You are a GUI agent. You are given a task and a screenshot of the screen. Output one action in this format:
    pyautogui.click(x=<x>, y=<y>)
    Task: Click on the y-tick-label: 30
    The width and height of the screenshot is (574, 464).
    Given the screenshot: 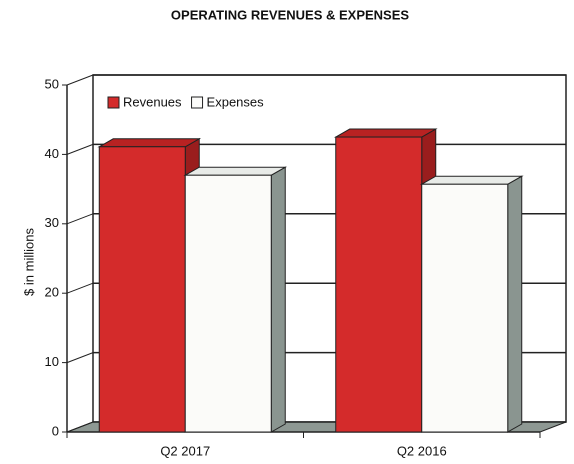 What is the action you would take?
    pyautogui.click(x=52, y=222)
    